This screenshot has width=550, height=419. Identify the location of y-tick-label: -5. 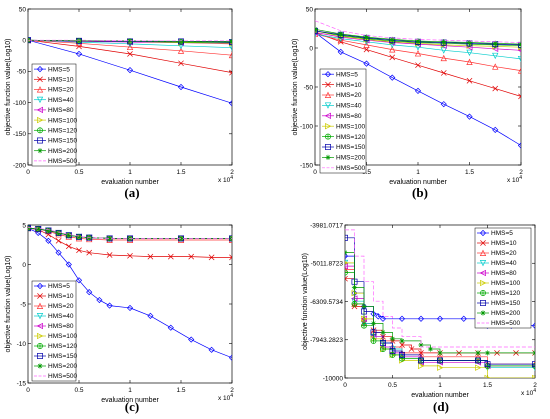
(23, 304).